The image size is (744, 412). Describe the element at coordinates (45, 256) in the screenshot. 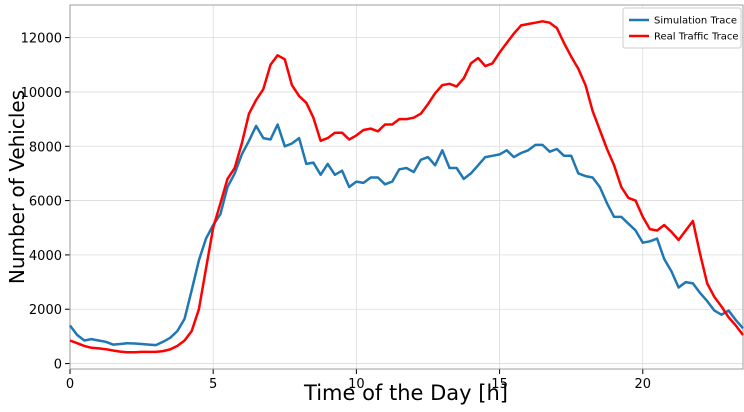

I see `y-tick-label: 4000` at that location.